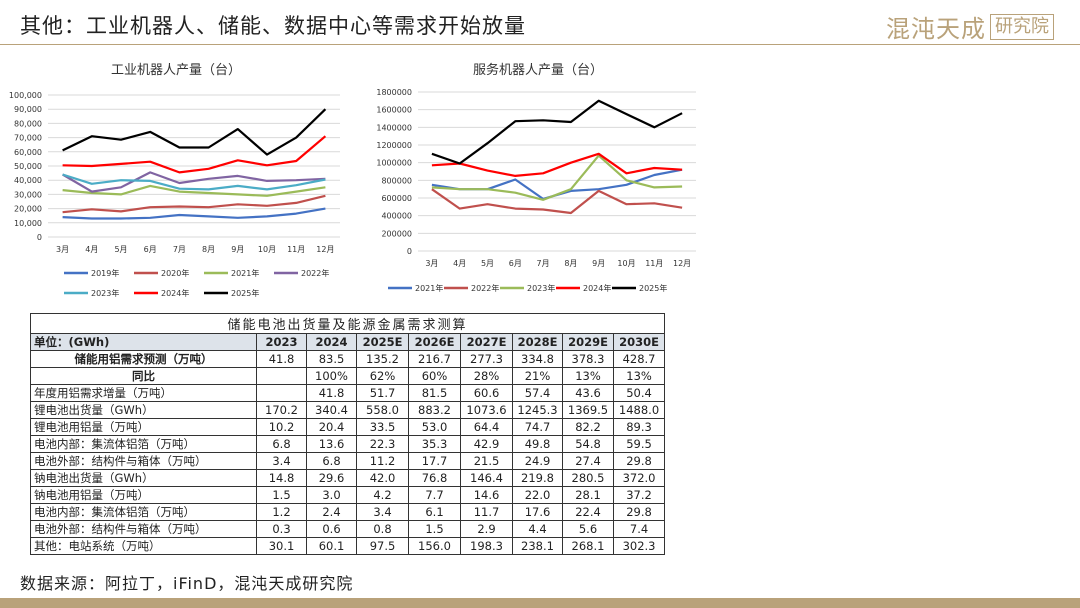  I want to click on table-title: 储能电池出货量及能源金属需求测算, so click(347, 323).